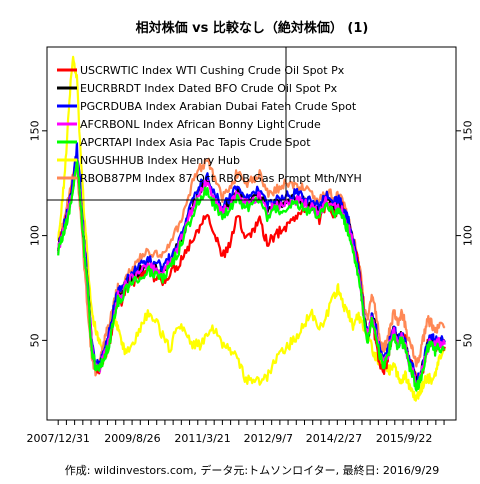 This screenshot has height=484, width=480. I want to click on y-axis-left: 50 100 150, so click(38, 233).